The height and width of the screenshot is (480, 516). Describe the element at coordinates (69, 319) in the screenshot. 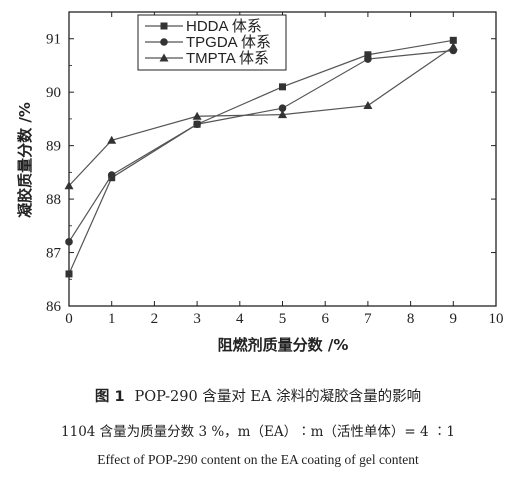

I see `x-tick-label: 0` at that location.